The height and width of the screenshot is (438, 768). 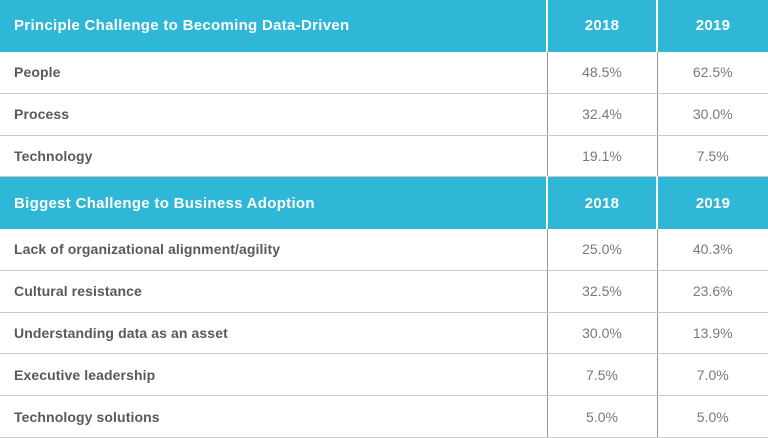 I want to click on table-row: Cultural resistance 32.5% 23.6%, so click(x=384, y=291).